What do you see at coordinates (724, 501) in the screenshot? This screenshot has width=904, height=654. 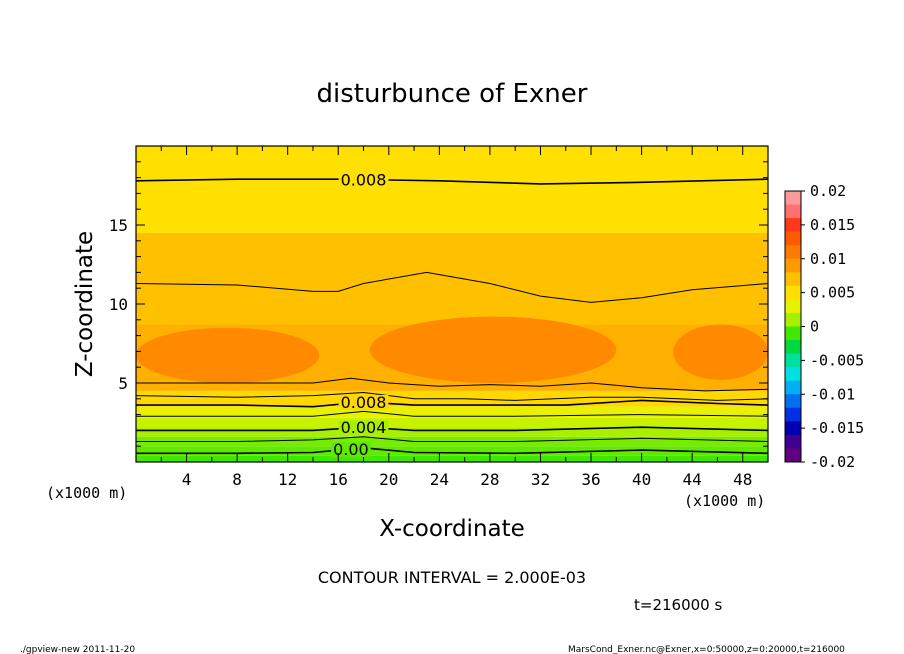 I see `y-unit-label-right: (x1000 m)` at bounding box center [724, 501].